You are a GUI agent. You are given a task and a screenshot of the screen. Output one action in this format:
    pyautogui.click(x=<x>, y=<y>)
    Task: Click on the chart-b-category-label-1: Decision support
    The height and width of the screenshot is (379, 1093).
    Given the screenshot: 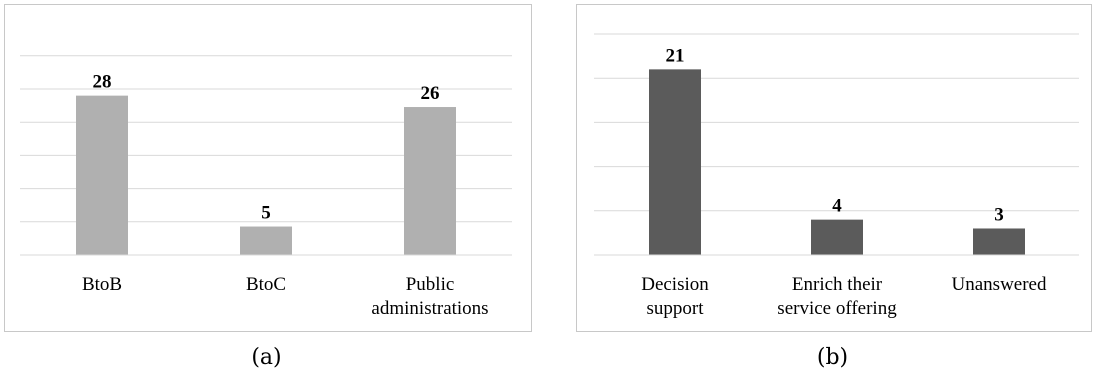 What is the action you would take?
    pyautogui.click(x=675, y=296)
    